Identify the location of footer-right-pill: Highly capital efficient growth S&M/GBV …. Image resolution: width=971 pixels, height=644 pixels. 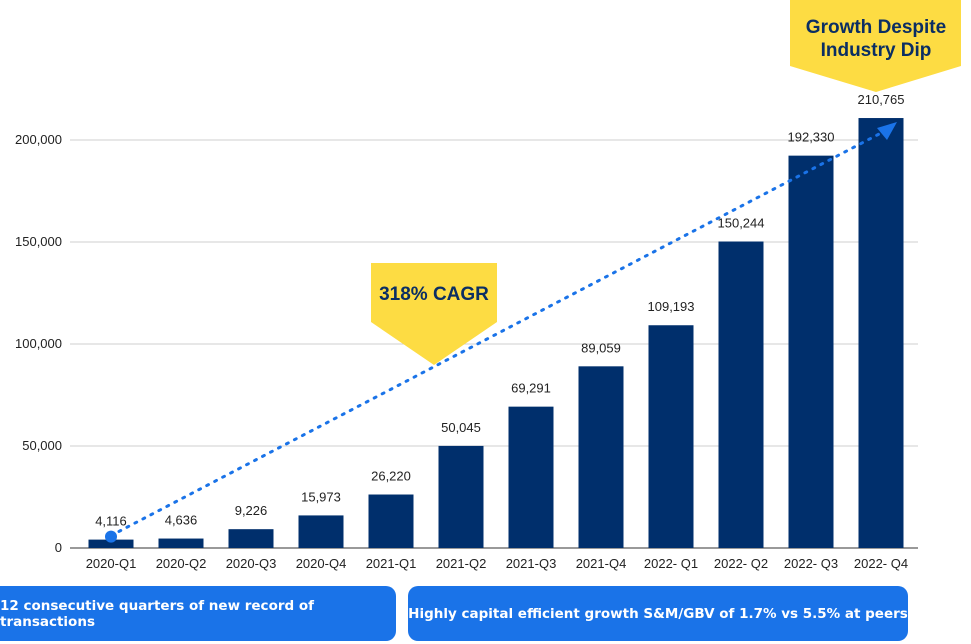
(658, 613).